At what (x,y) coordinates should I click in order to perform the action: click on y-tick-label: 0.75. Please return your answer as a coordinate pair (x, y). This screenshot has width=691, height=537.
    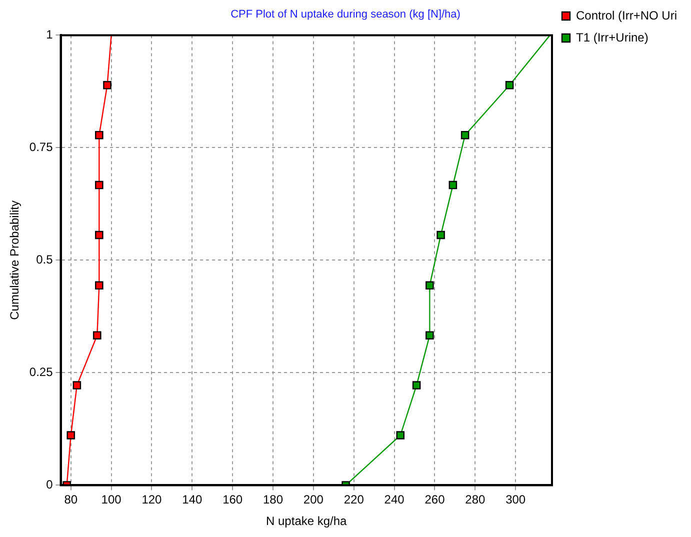
    Looking at the image, I should click on (41, 147).